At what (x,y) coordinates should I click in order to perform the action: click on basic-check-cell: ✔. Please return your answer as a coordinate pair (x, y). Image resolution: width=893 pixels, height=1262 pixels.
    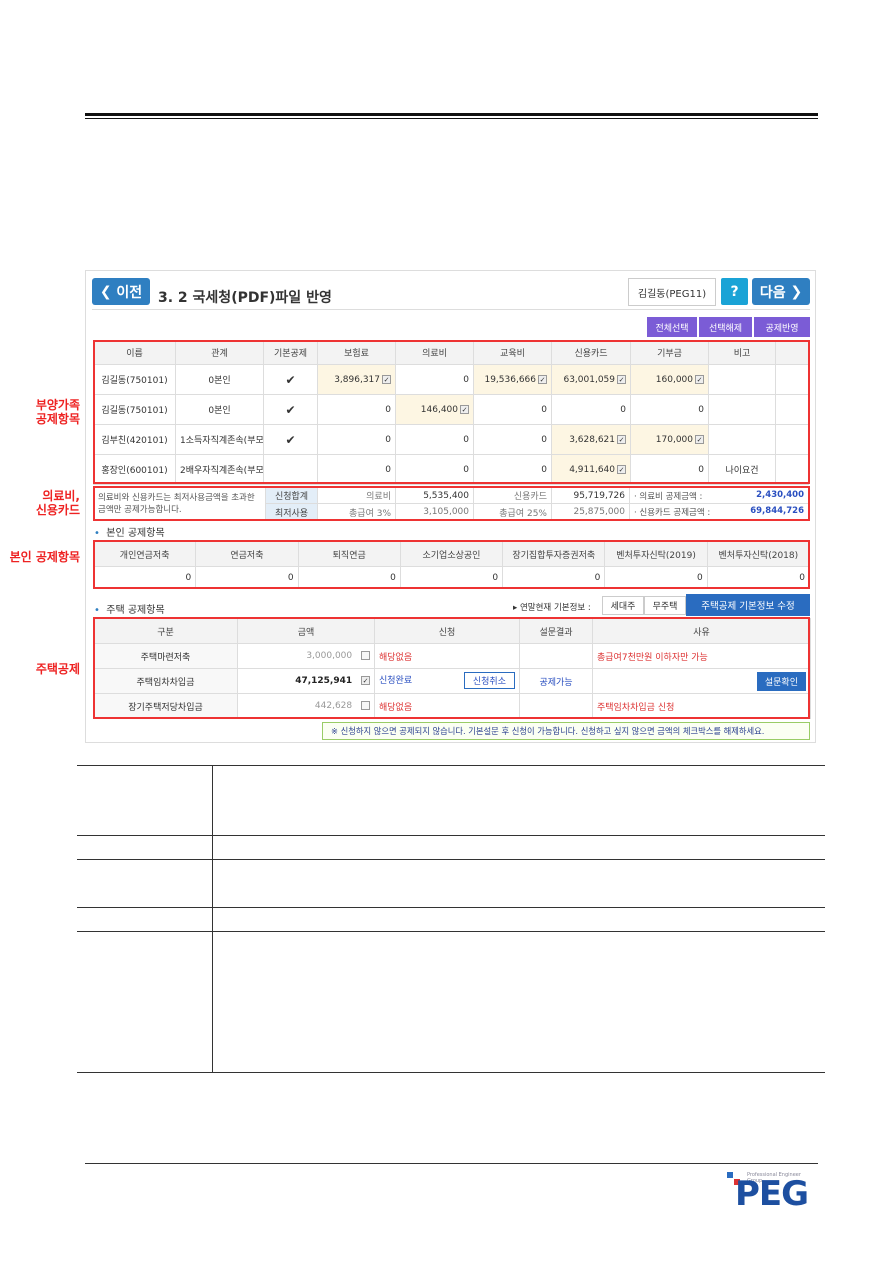
    Looking at the image, I should click on (290, 409).